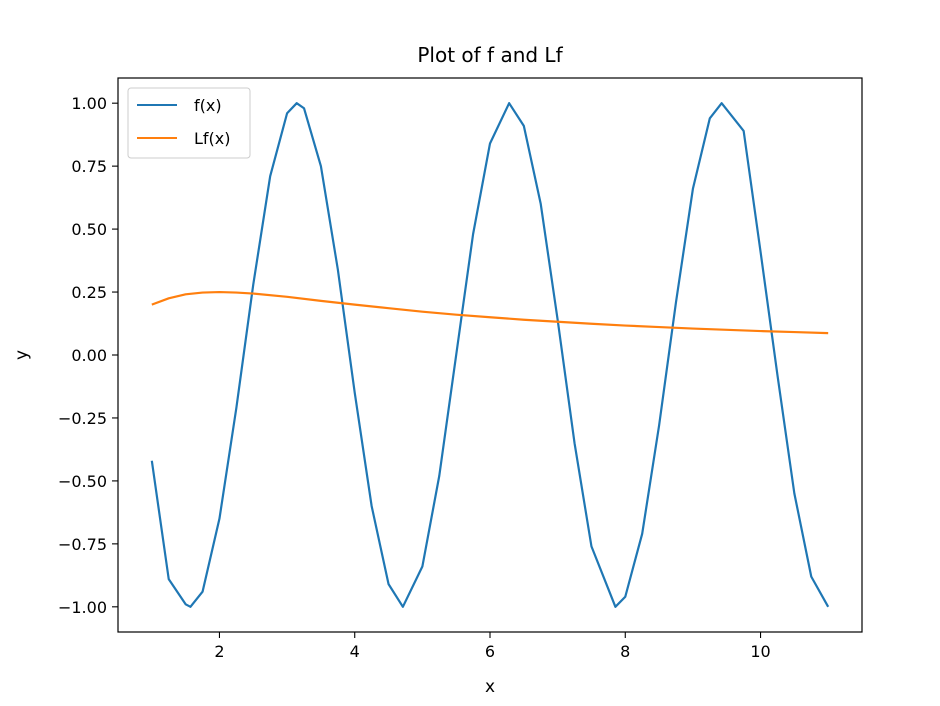 This screenshot has height=706, width=940. Describe the element at coordinates (212, 138) in the screenshot. I see `legend-label-lf: Lf(x)` at that location.